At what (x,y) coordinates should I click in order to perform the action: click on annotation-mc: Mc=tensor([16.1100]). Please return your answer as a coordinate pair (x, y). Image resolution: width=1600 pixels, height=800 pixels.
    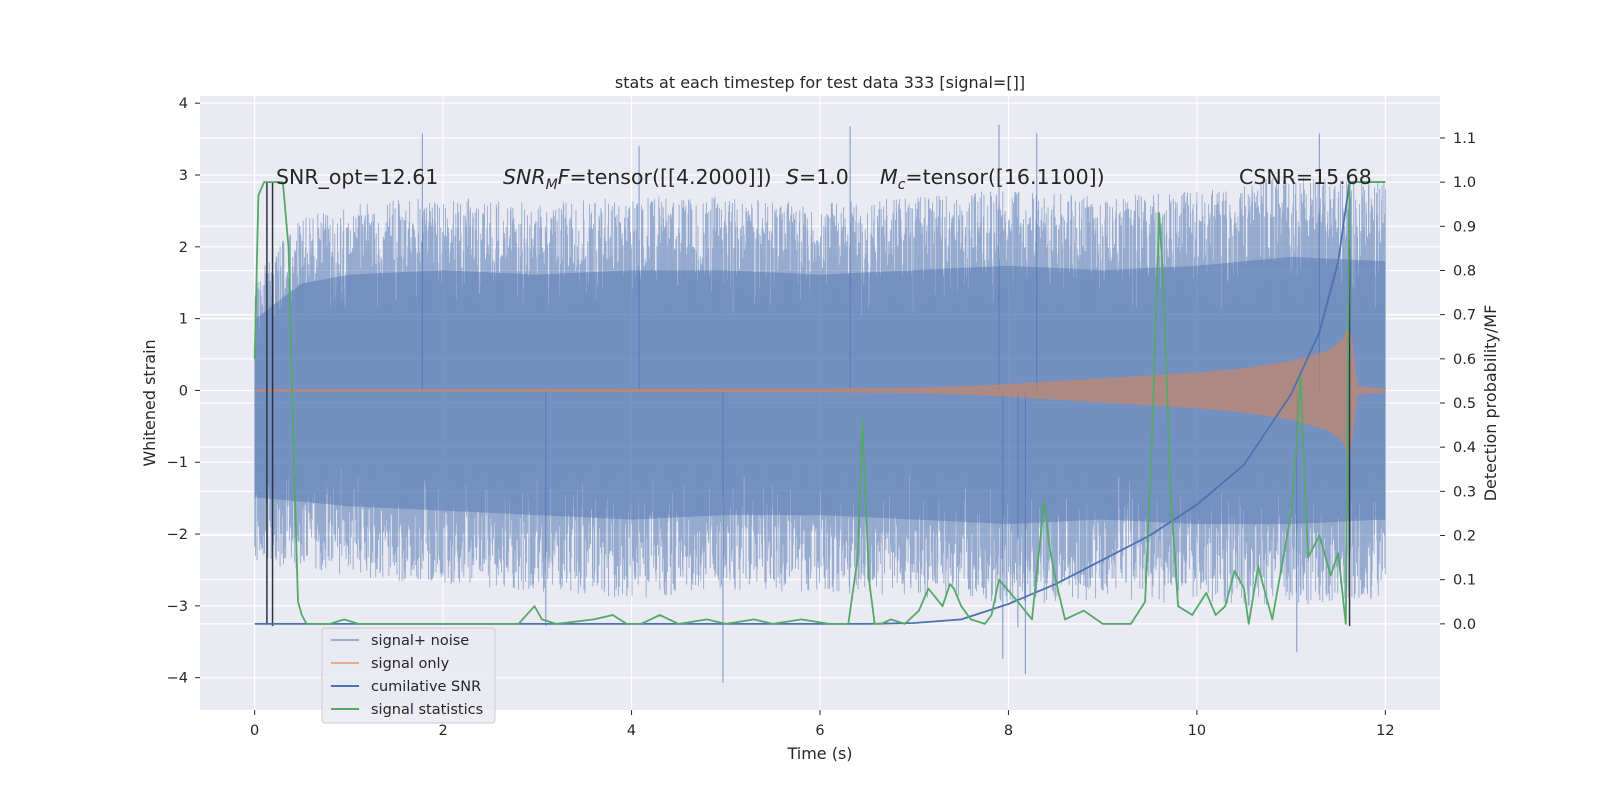
    Looking at the image, I should click on (992, 179).